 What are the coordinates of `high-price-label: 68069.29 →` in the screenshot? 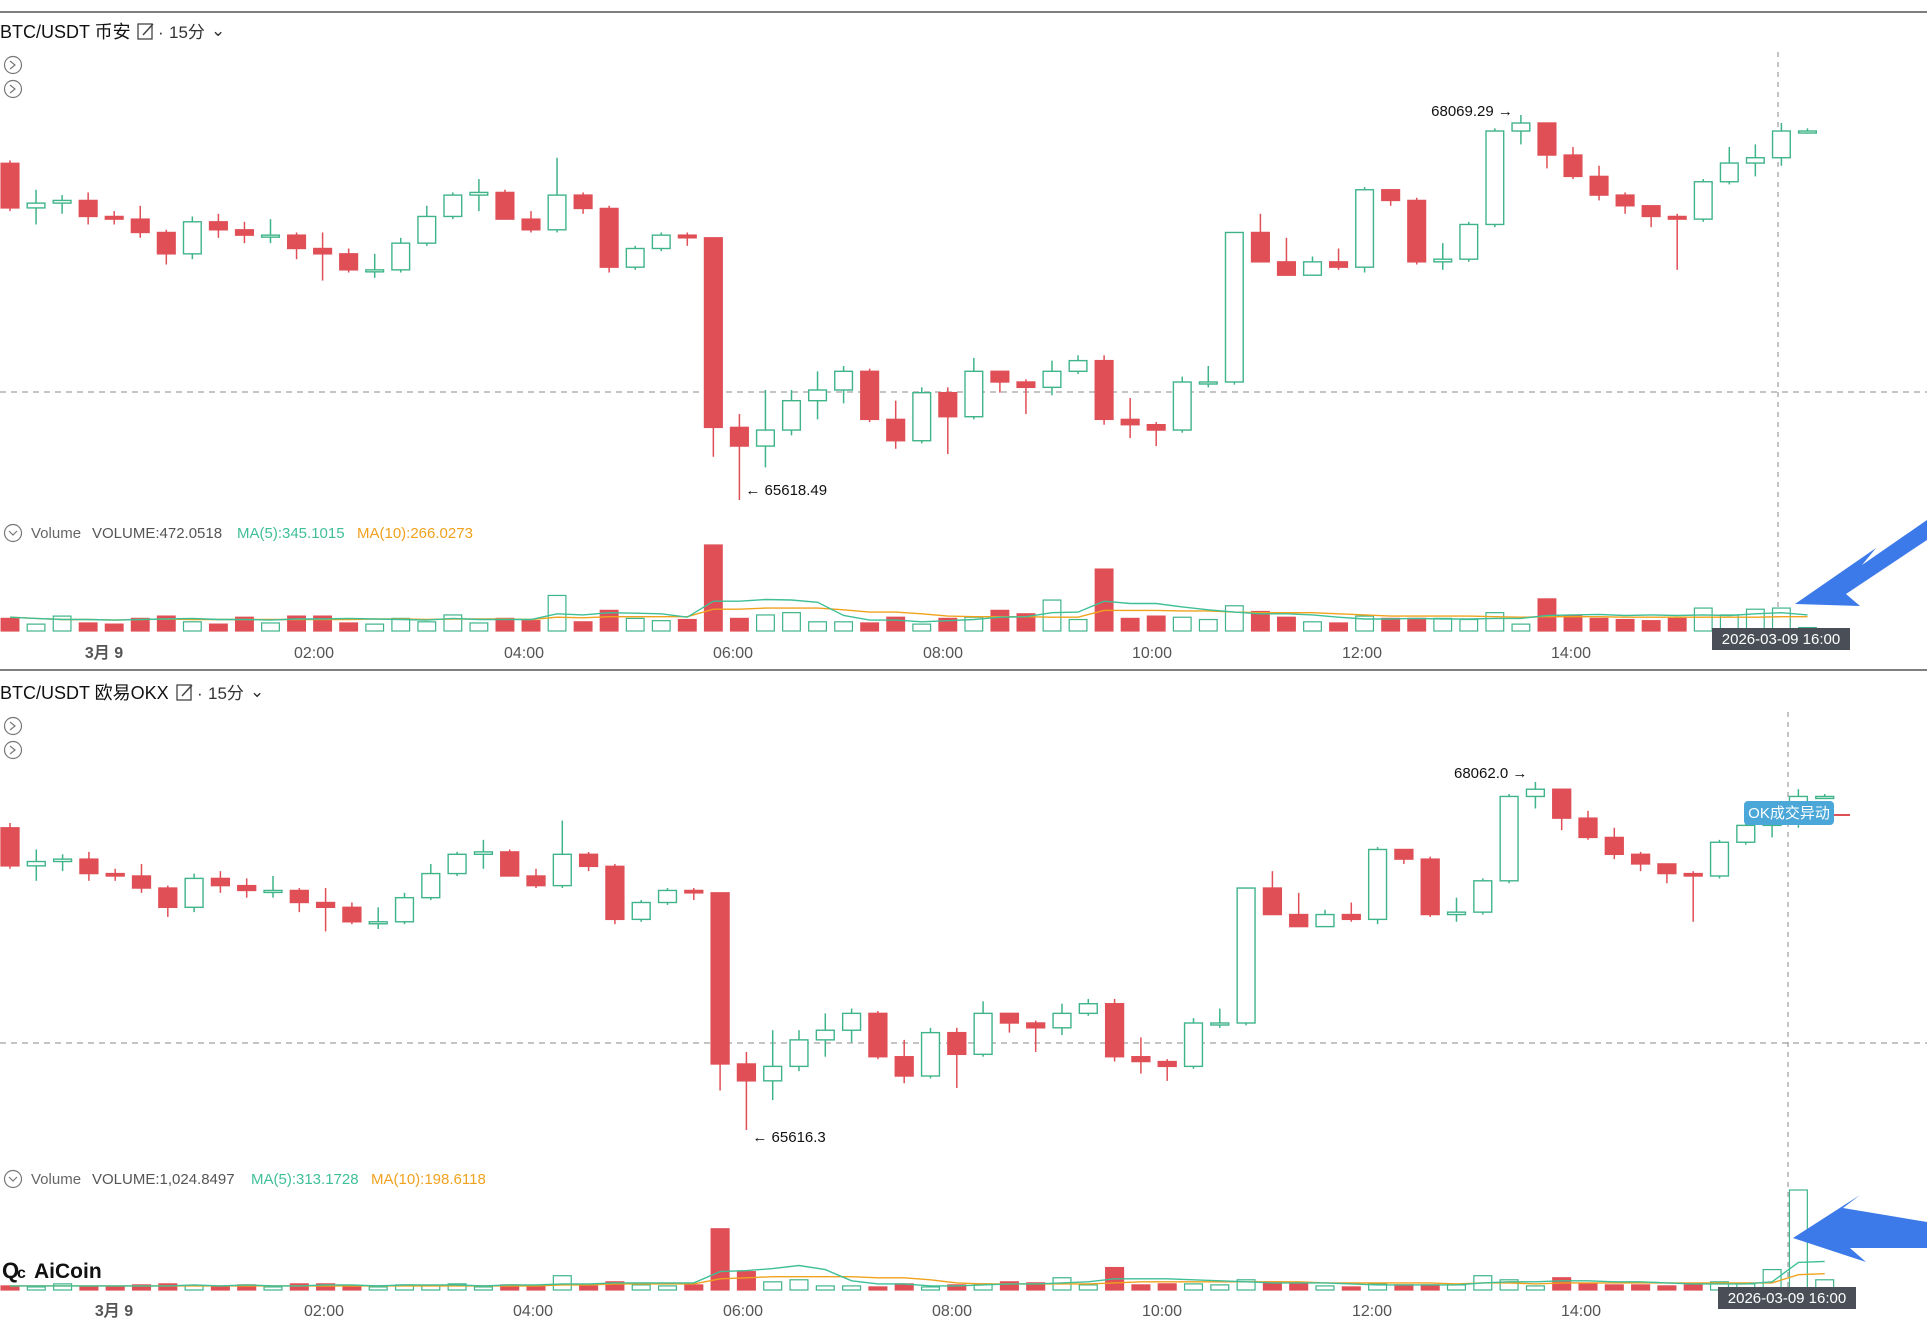 It's located at (1472, 111).